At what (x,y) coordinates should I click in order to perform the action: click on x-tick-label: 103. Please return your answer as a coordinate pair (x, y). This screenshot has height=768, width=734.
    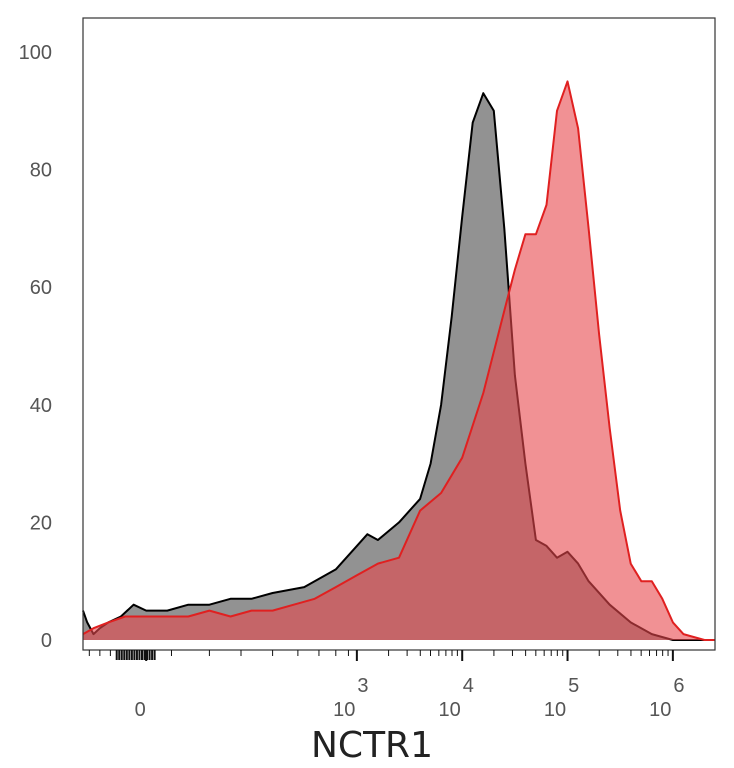
    Looking at the image, I should click on (350, 698).